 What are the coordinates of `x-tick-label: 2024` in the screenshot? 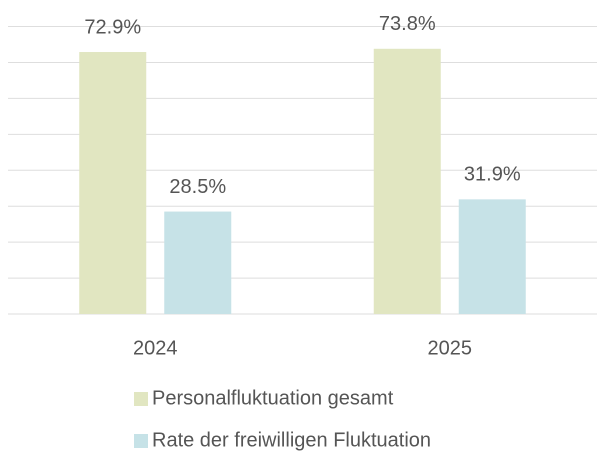 It's located at (155, 348).